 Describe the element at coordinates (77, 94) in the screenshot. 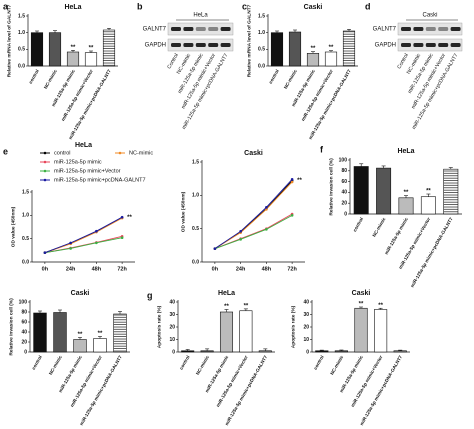

I see `x-tick-label: miR-125a-5p mimic+Vector` at that location.